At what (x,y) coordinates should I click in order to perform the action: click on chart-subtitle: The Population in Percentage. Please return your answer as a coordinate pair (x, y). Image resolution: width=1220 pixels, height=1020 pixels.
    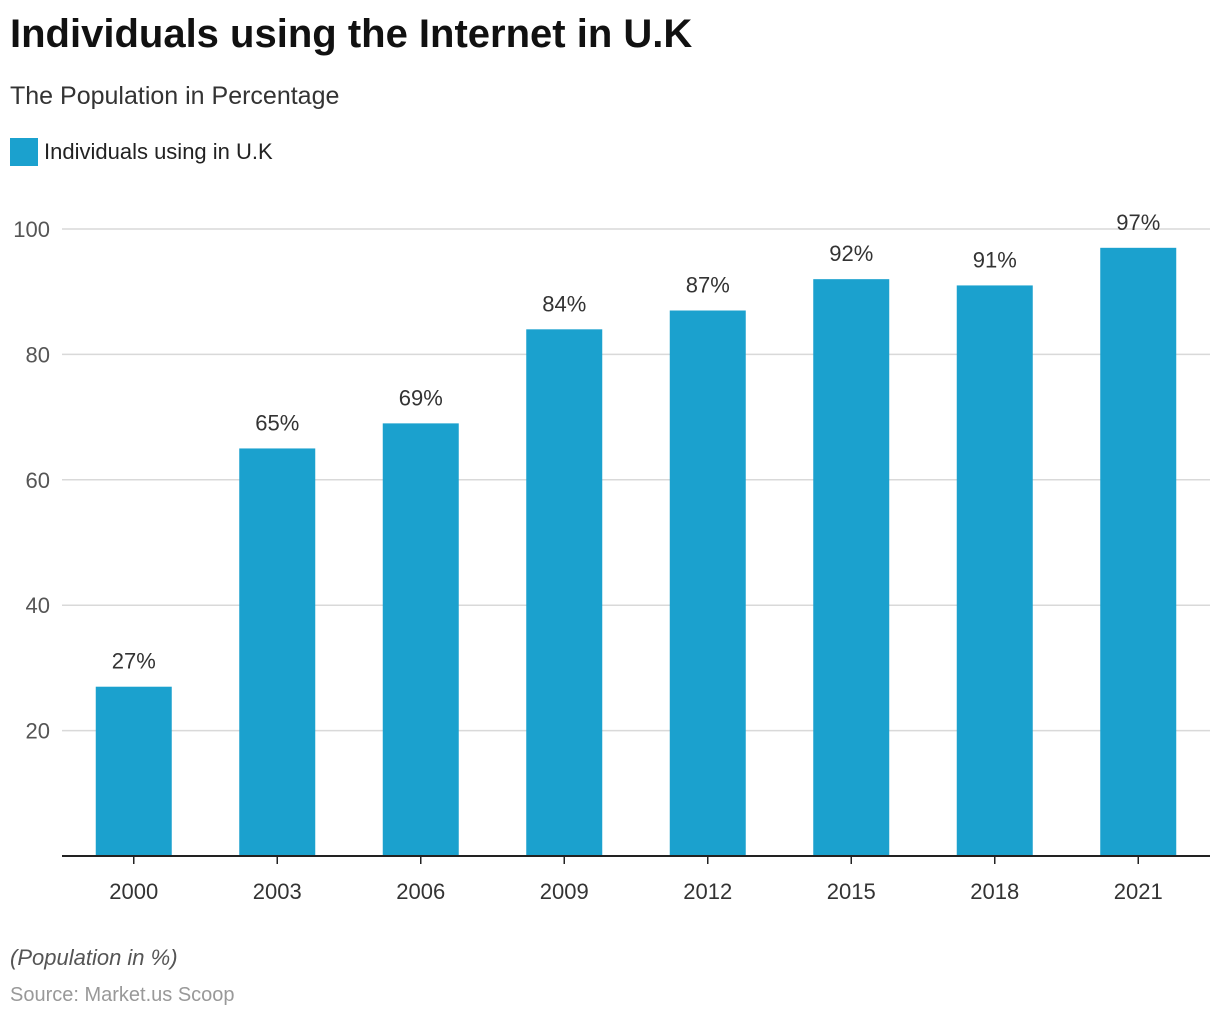
    Looking at the image, I should click on (175, 96).